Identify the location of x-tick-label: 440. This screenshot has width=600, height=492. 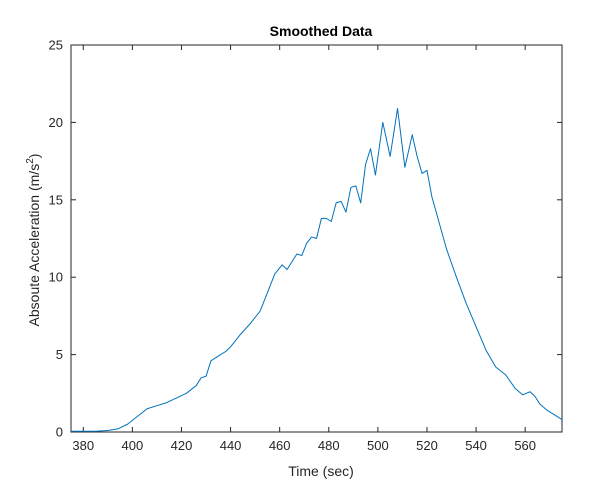
(231, 445).